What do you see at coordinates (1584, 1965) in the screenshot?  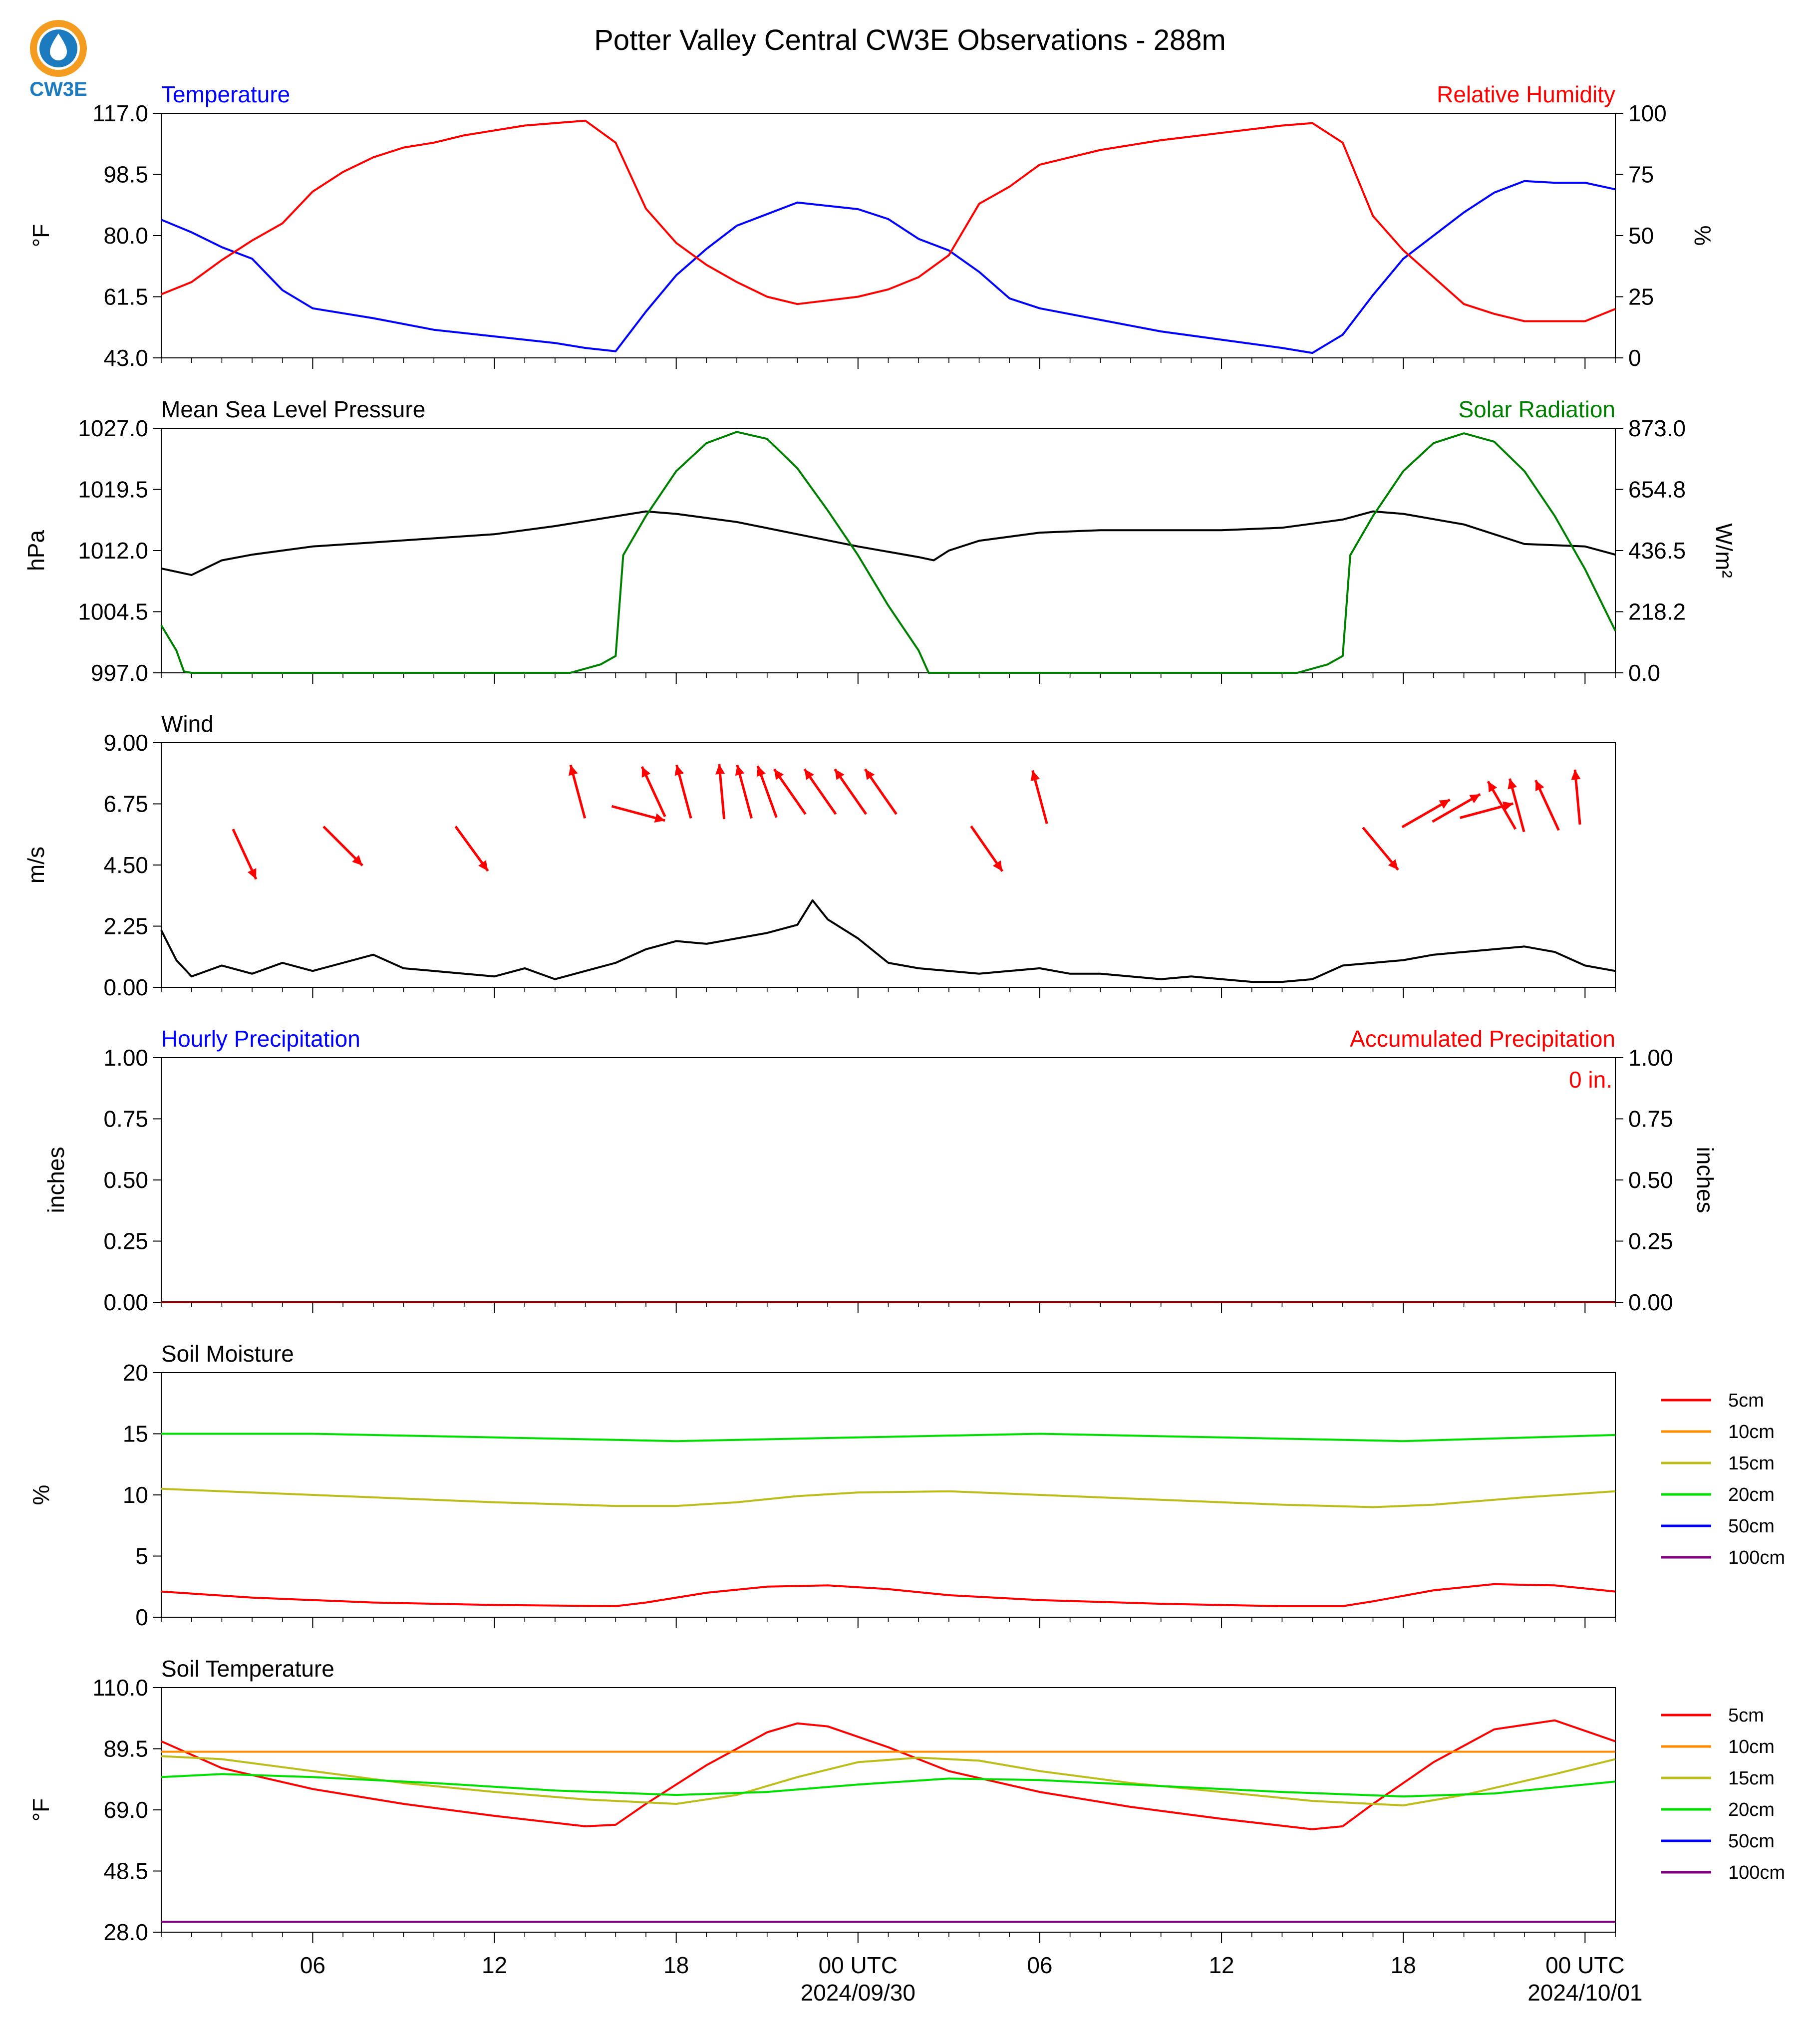 I see `x-tick-label: 00 UTC` at bounding box center [1584, 1965].